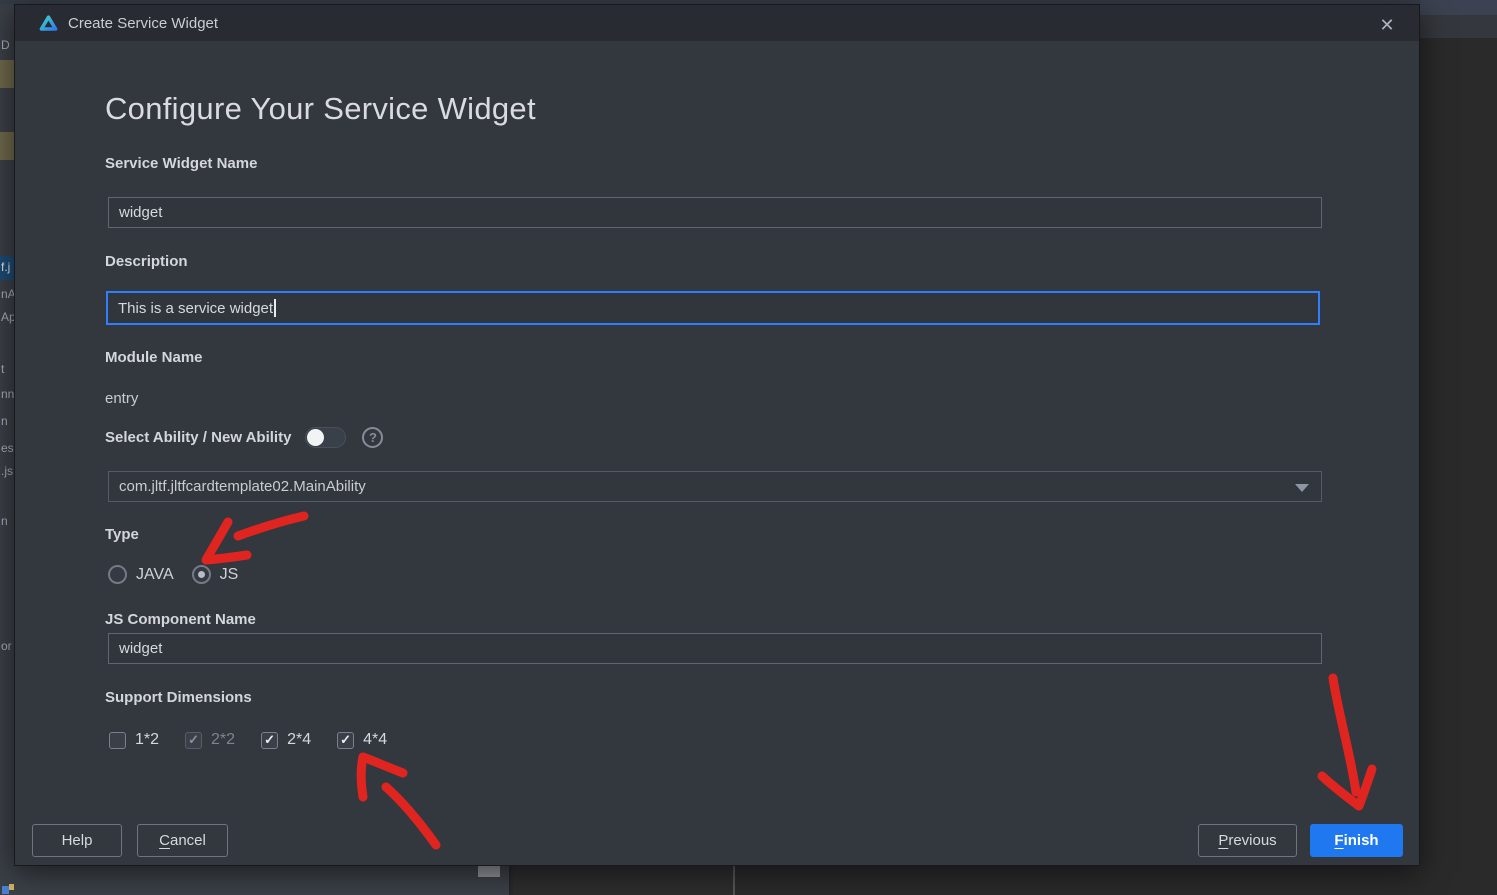 The width and height of the screenshot is (1497, 895). What do you see at coordinates (1247, 840) in the screenshot?
I see `previous-button: Previous` at bounding box center [1247, 840].